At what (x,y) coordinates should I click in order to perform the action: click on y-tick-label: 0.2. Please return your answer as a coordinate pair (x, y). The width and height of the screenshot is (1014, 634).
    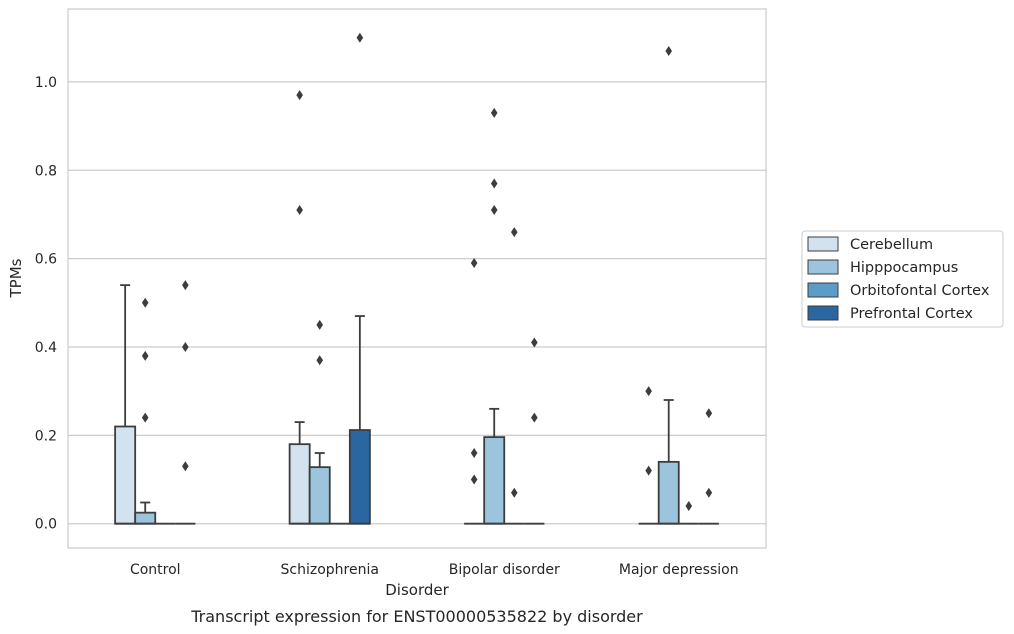
    Looking at the image, I should click on (46, 436).